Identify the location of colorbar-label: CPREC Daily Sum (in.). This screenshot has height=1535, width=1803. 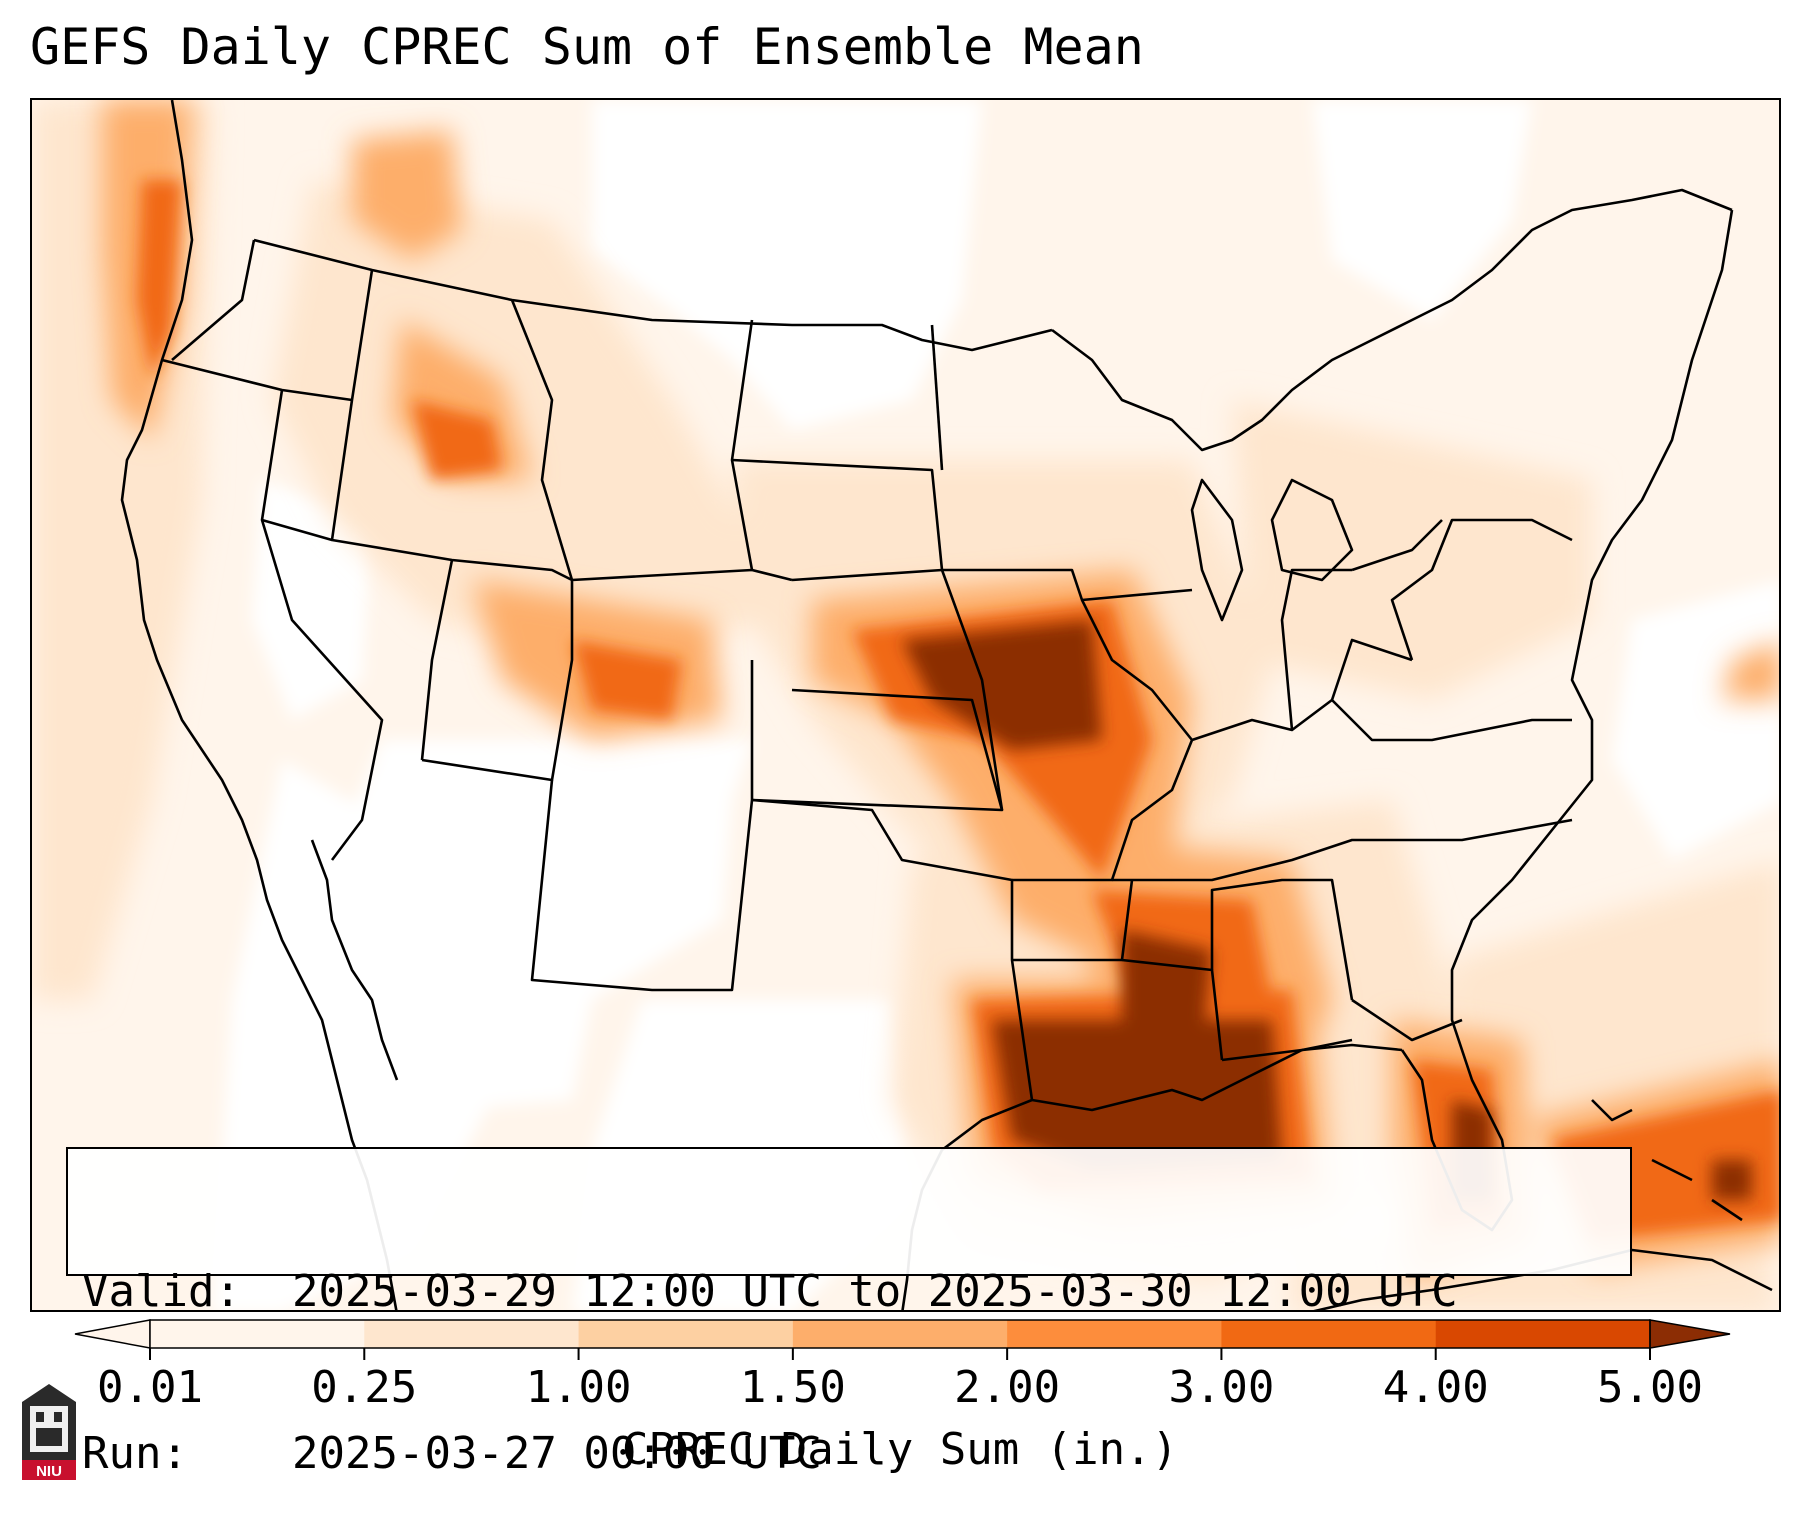
(900, 1449).